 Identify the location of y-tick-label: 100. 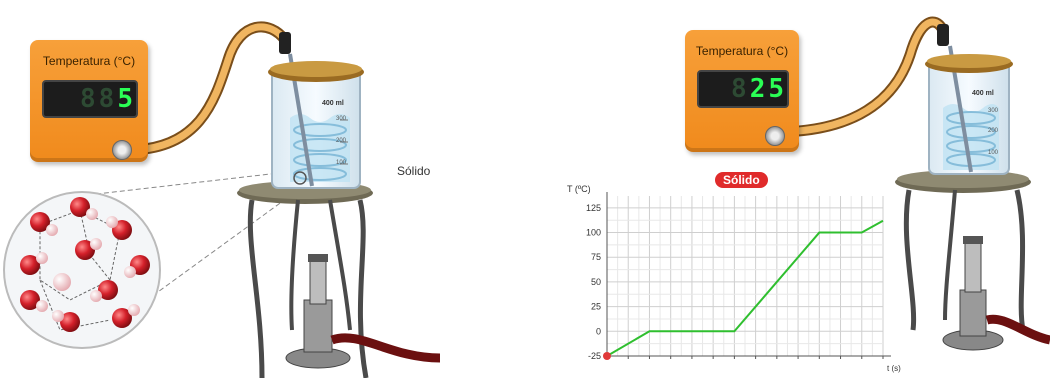
(593, 233).